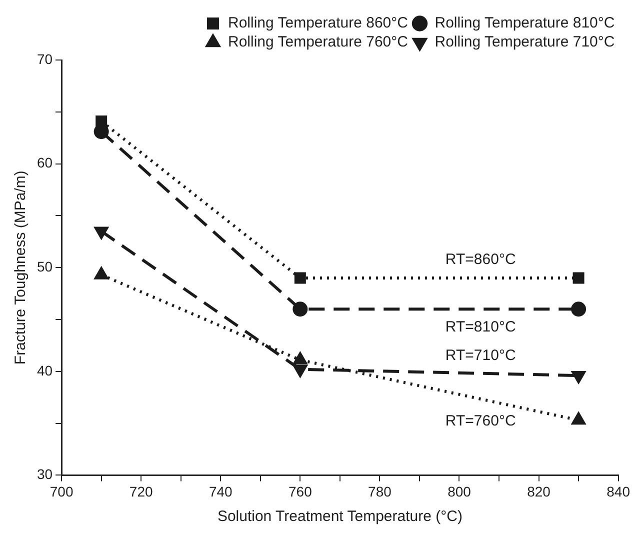 The height and width of the screenshot is (538, 641). Describe the element at coordinates (318, 23) in the screenshot. I see `legend-label: Rolling Temperature 860°C` at that location.